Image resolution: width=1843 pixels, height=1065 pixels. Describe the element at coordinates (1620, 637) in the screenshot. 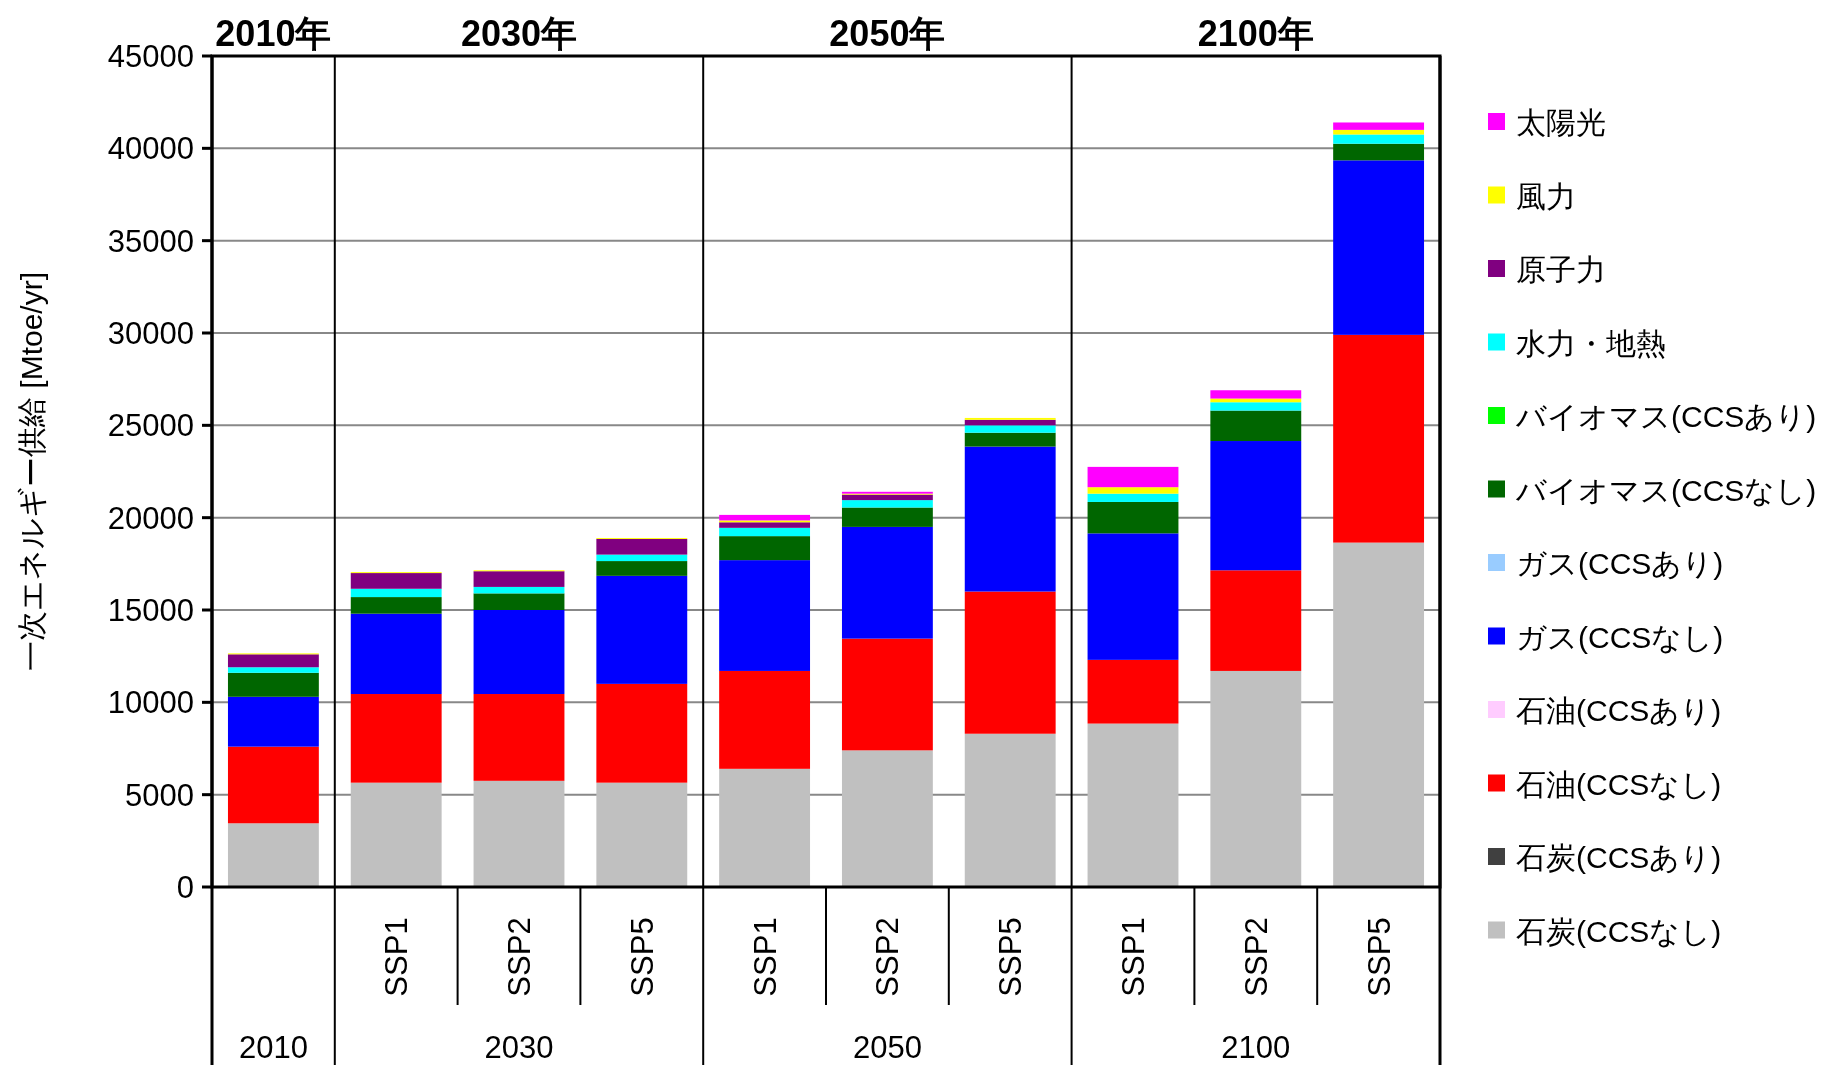

I see `legend-label: ガス(CCSなし)` at that location.